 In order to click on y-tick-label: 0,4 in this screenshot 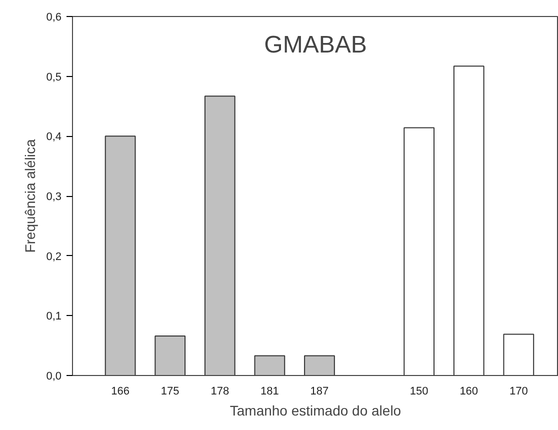, I will do `click(54, 137)`.